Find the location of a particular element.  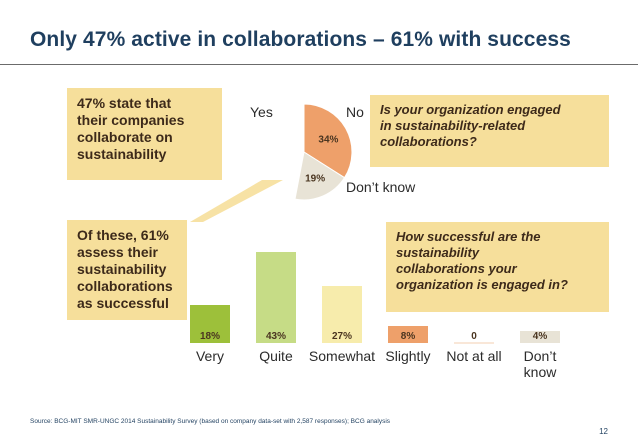

pie-category-label: Don’t know is located at coordinates (381, 187).